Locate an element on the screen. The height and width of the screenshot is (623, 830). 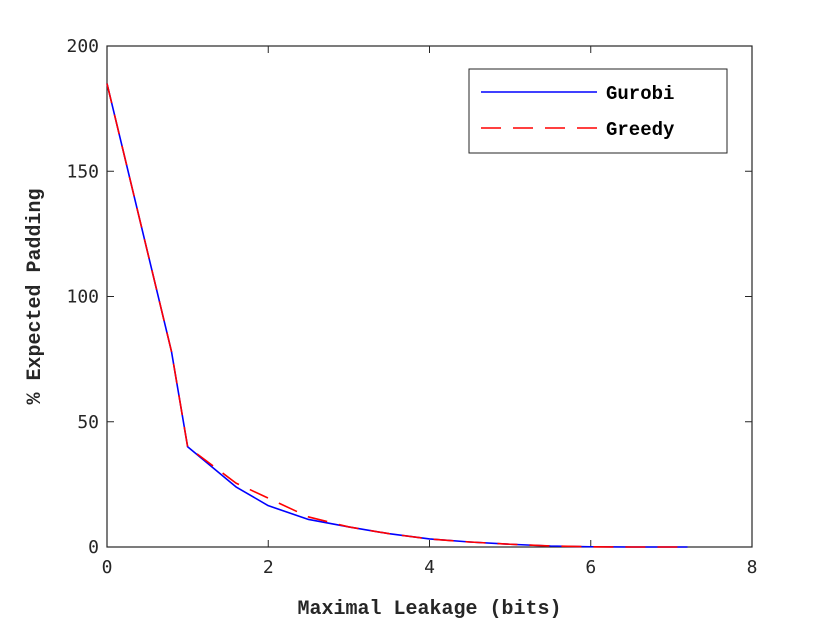
x-tick-label: 0 is located at coordinates (107, 567).